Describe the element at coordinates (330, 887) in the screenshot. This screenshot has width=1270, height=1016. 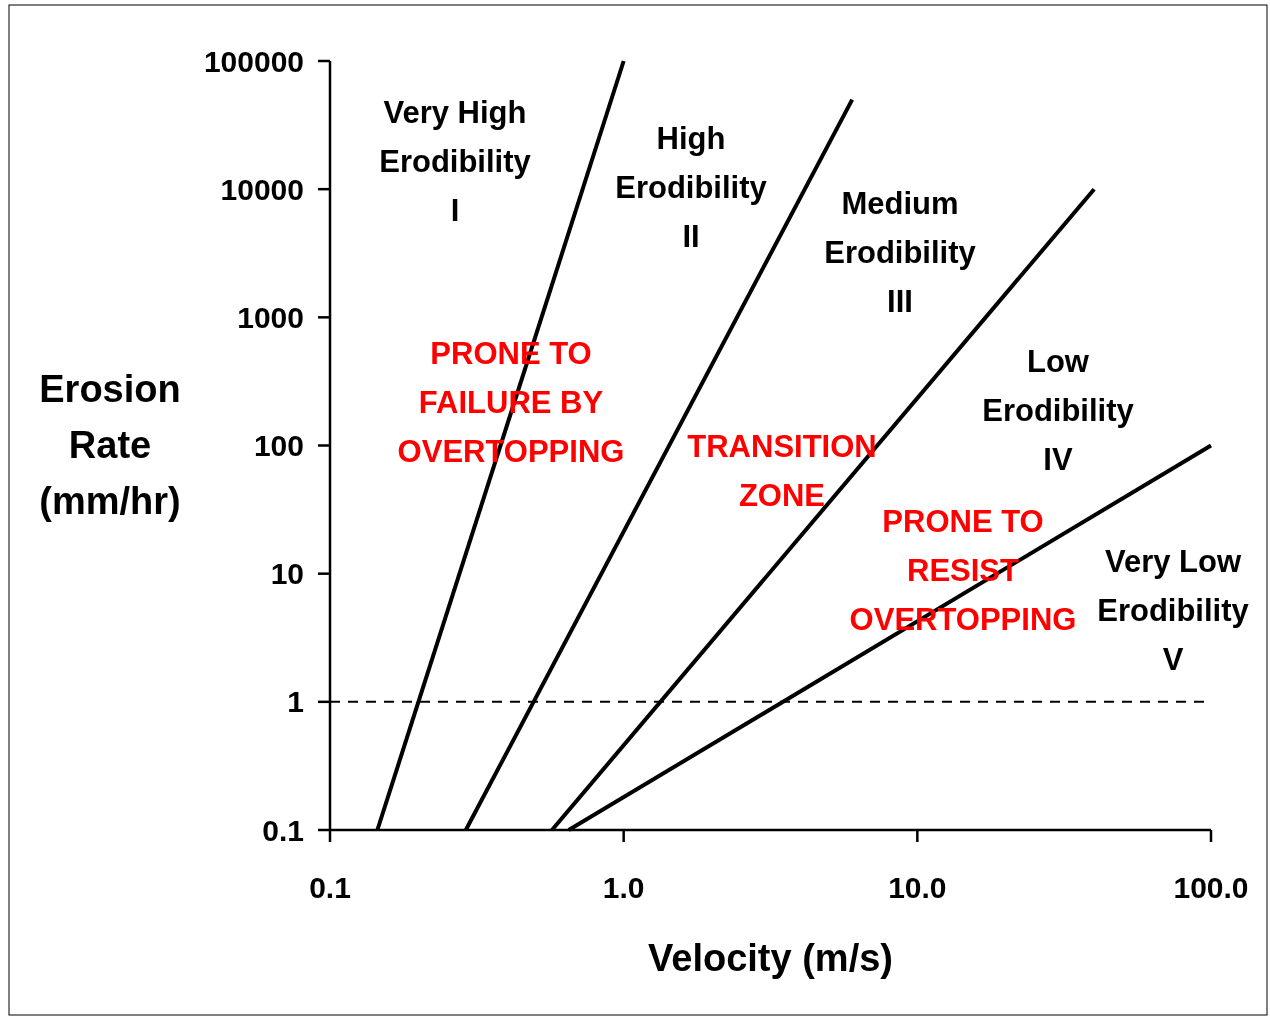
I see `x-tick-label: 0.1` at that location.